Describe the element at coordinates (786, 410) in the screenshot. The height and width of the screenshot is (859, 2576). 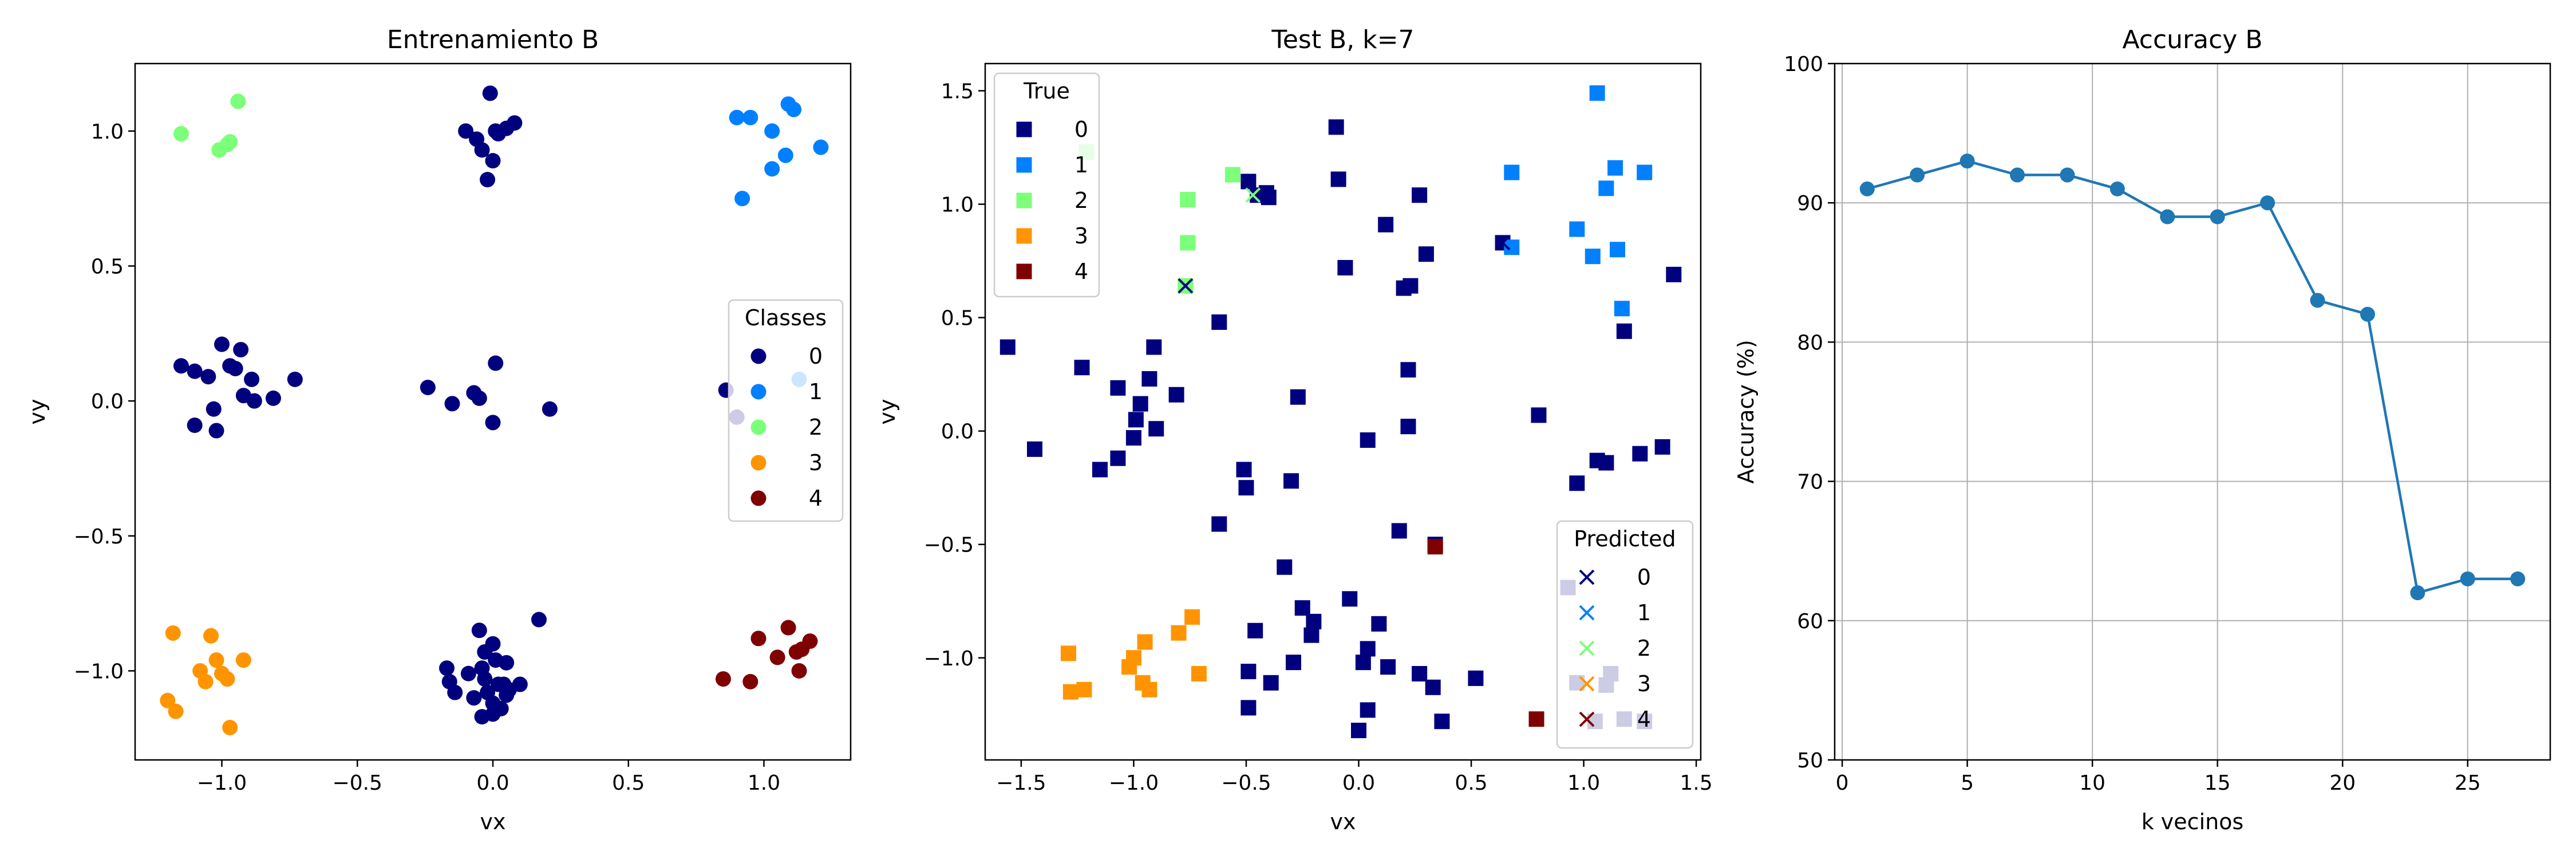
I see `legend-classes: Classes 0 1 2 3 4` at that location.